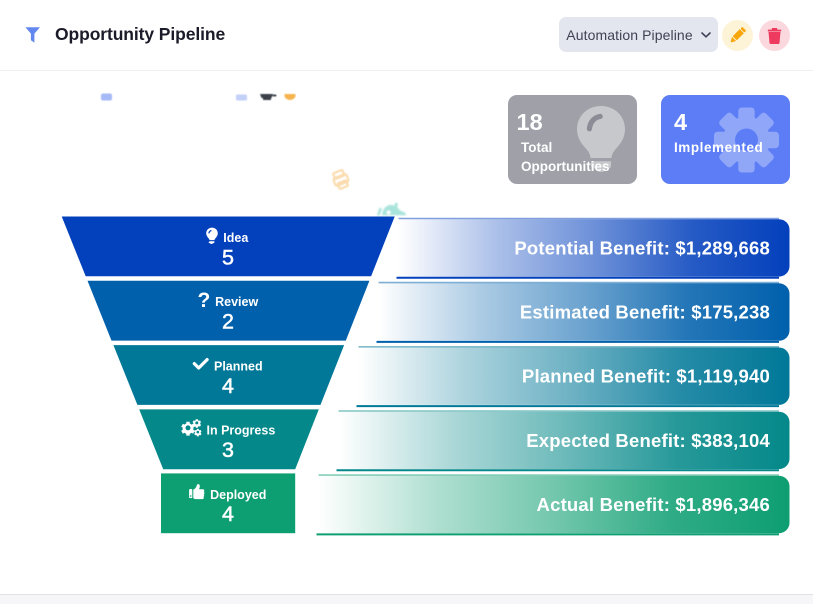 The width and height of the screenshot is (813, 604). Describe the element at coordinates (241, 431) in the screenshot. I see `svg-text: In Progress` at that location.